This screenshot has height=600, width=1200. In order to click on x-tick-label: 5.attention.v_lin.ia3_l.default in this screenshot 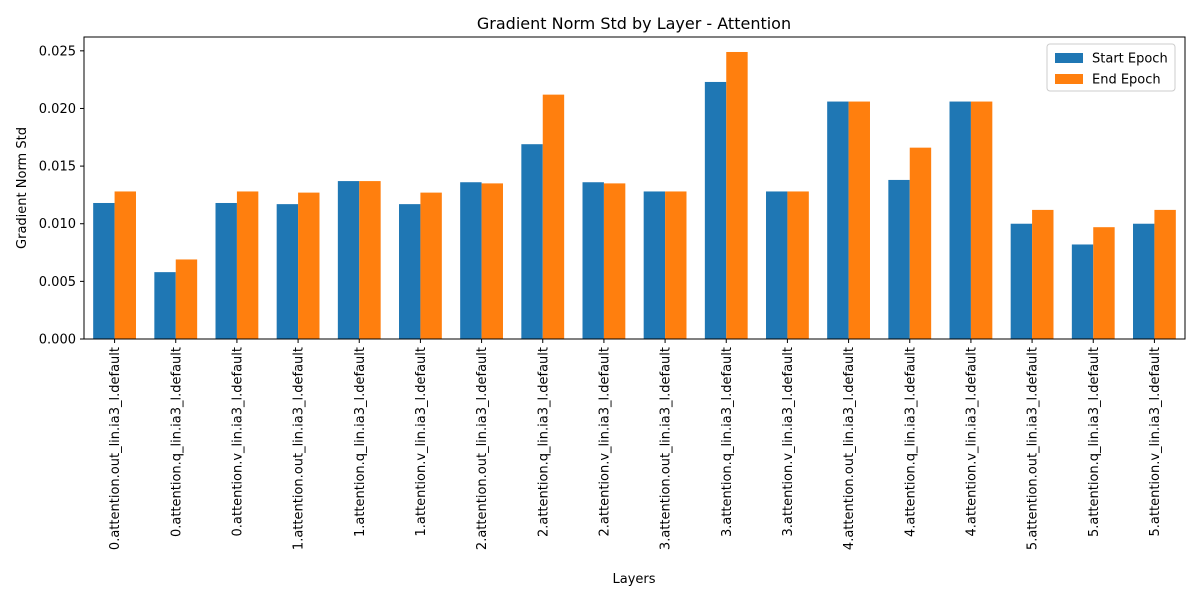, I will do `click(1155, 441)`.